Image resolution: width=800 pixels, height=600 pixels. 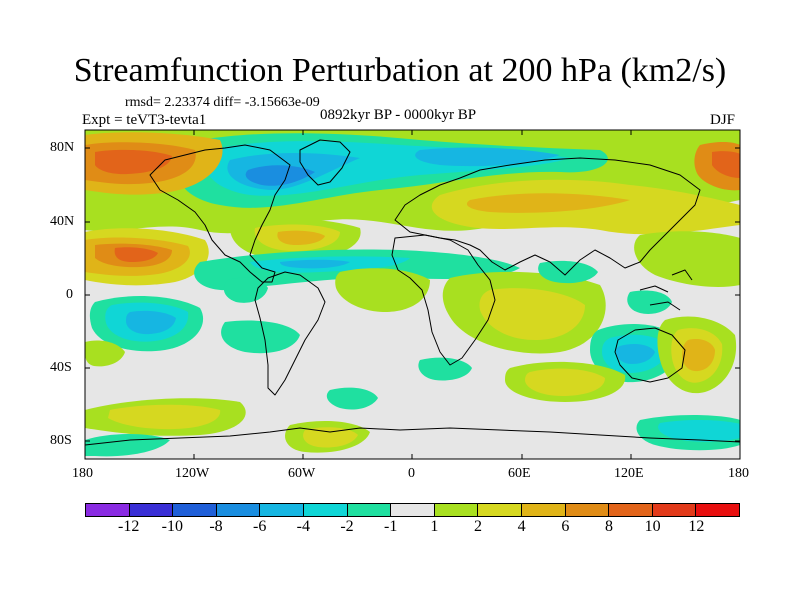 I want to click on season-label: DJF, so click(x=723, y=120).